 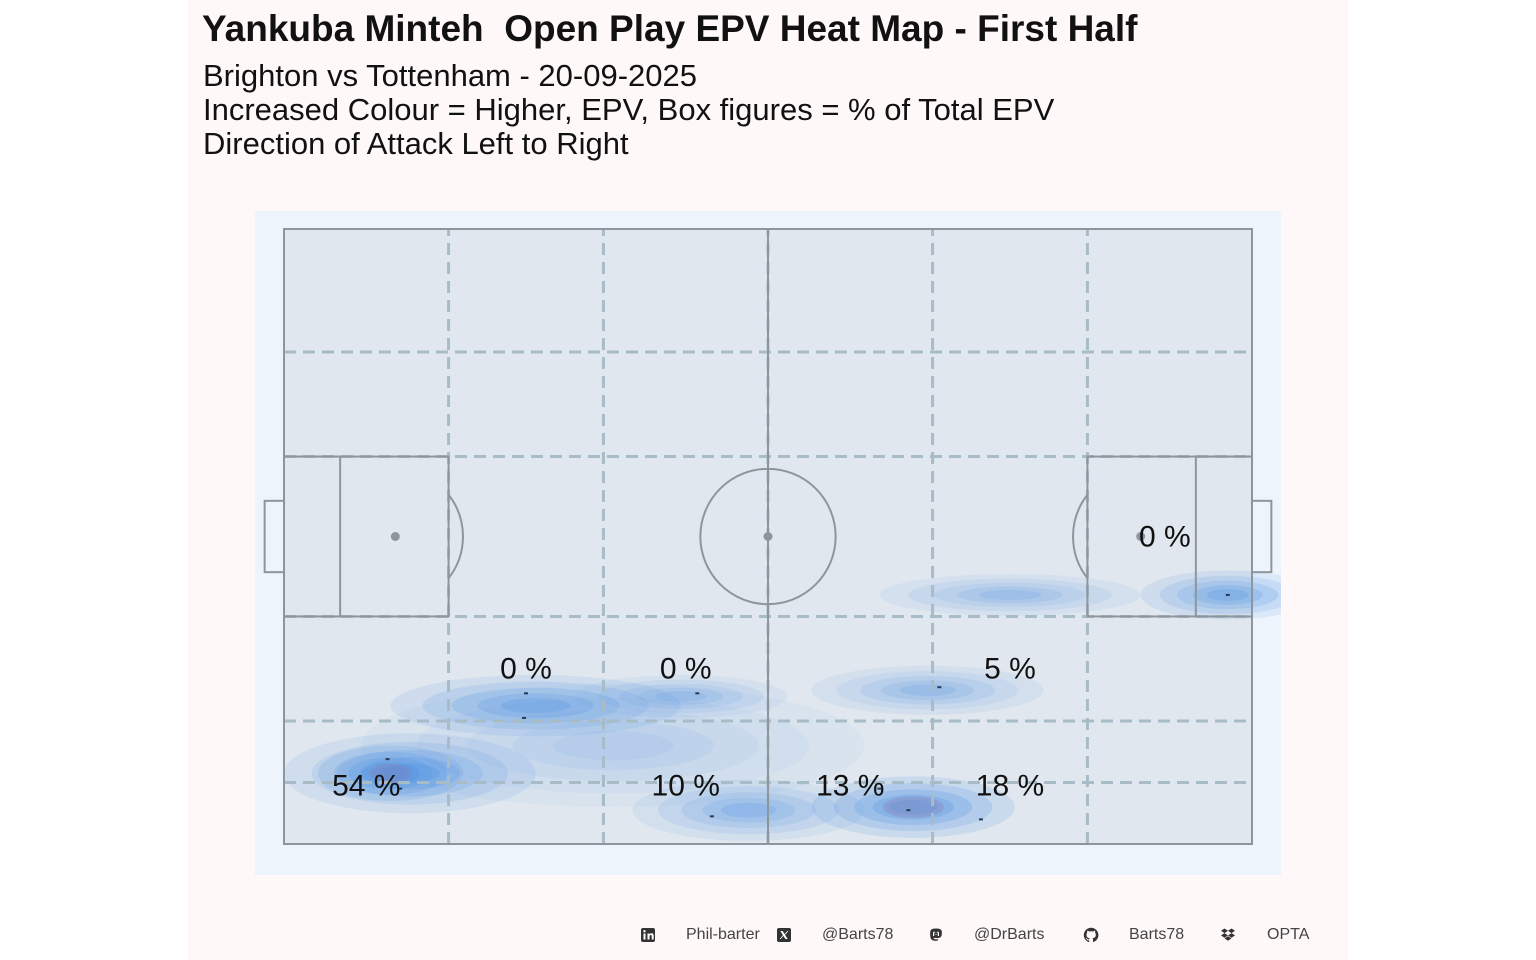 I want to click on zone-percent-label: 13 %, so click(x=850, y=786).